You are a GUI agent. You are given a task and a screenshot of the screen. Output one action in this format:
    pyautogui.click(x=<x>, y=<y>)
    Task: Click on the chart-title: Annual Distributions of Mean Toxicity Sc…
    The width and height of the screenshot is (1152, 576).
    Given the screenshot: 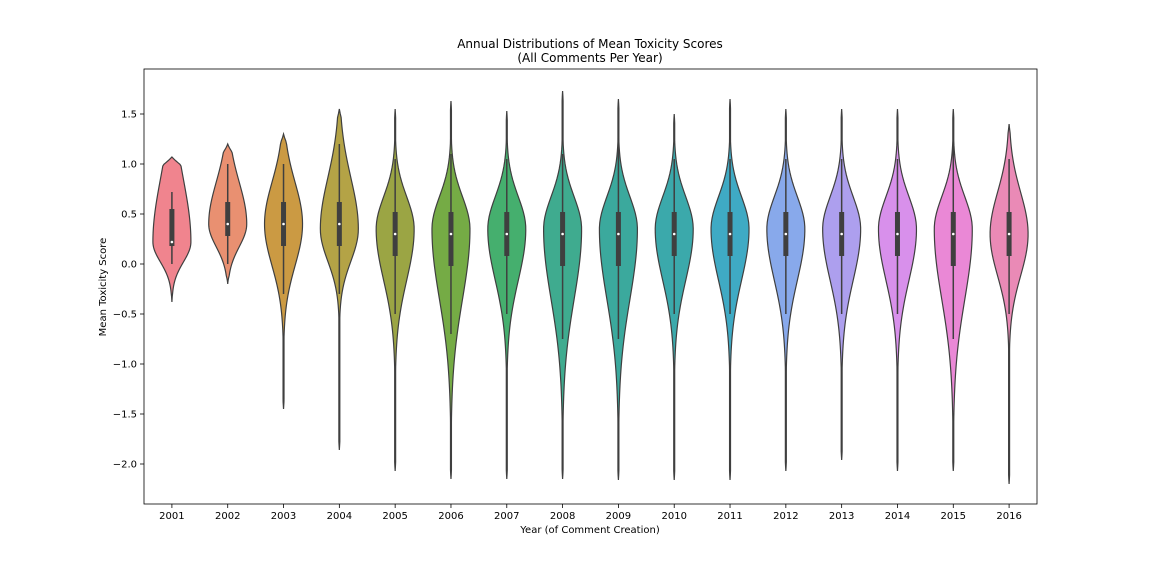 What is the action you would take?
    pyautogui.click(x=590, y=44)
    